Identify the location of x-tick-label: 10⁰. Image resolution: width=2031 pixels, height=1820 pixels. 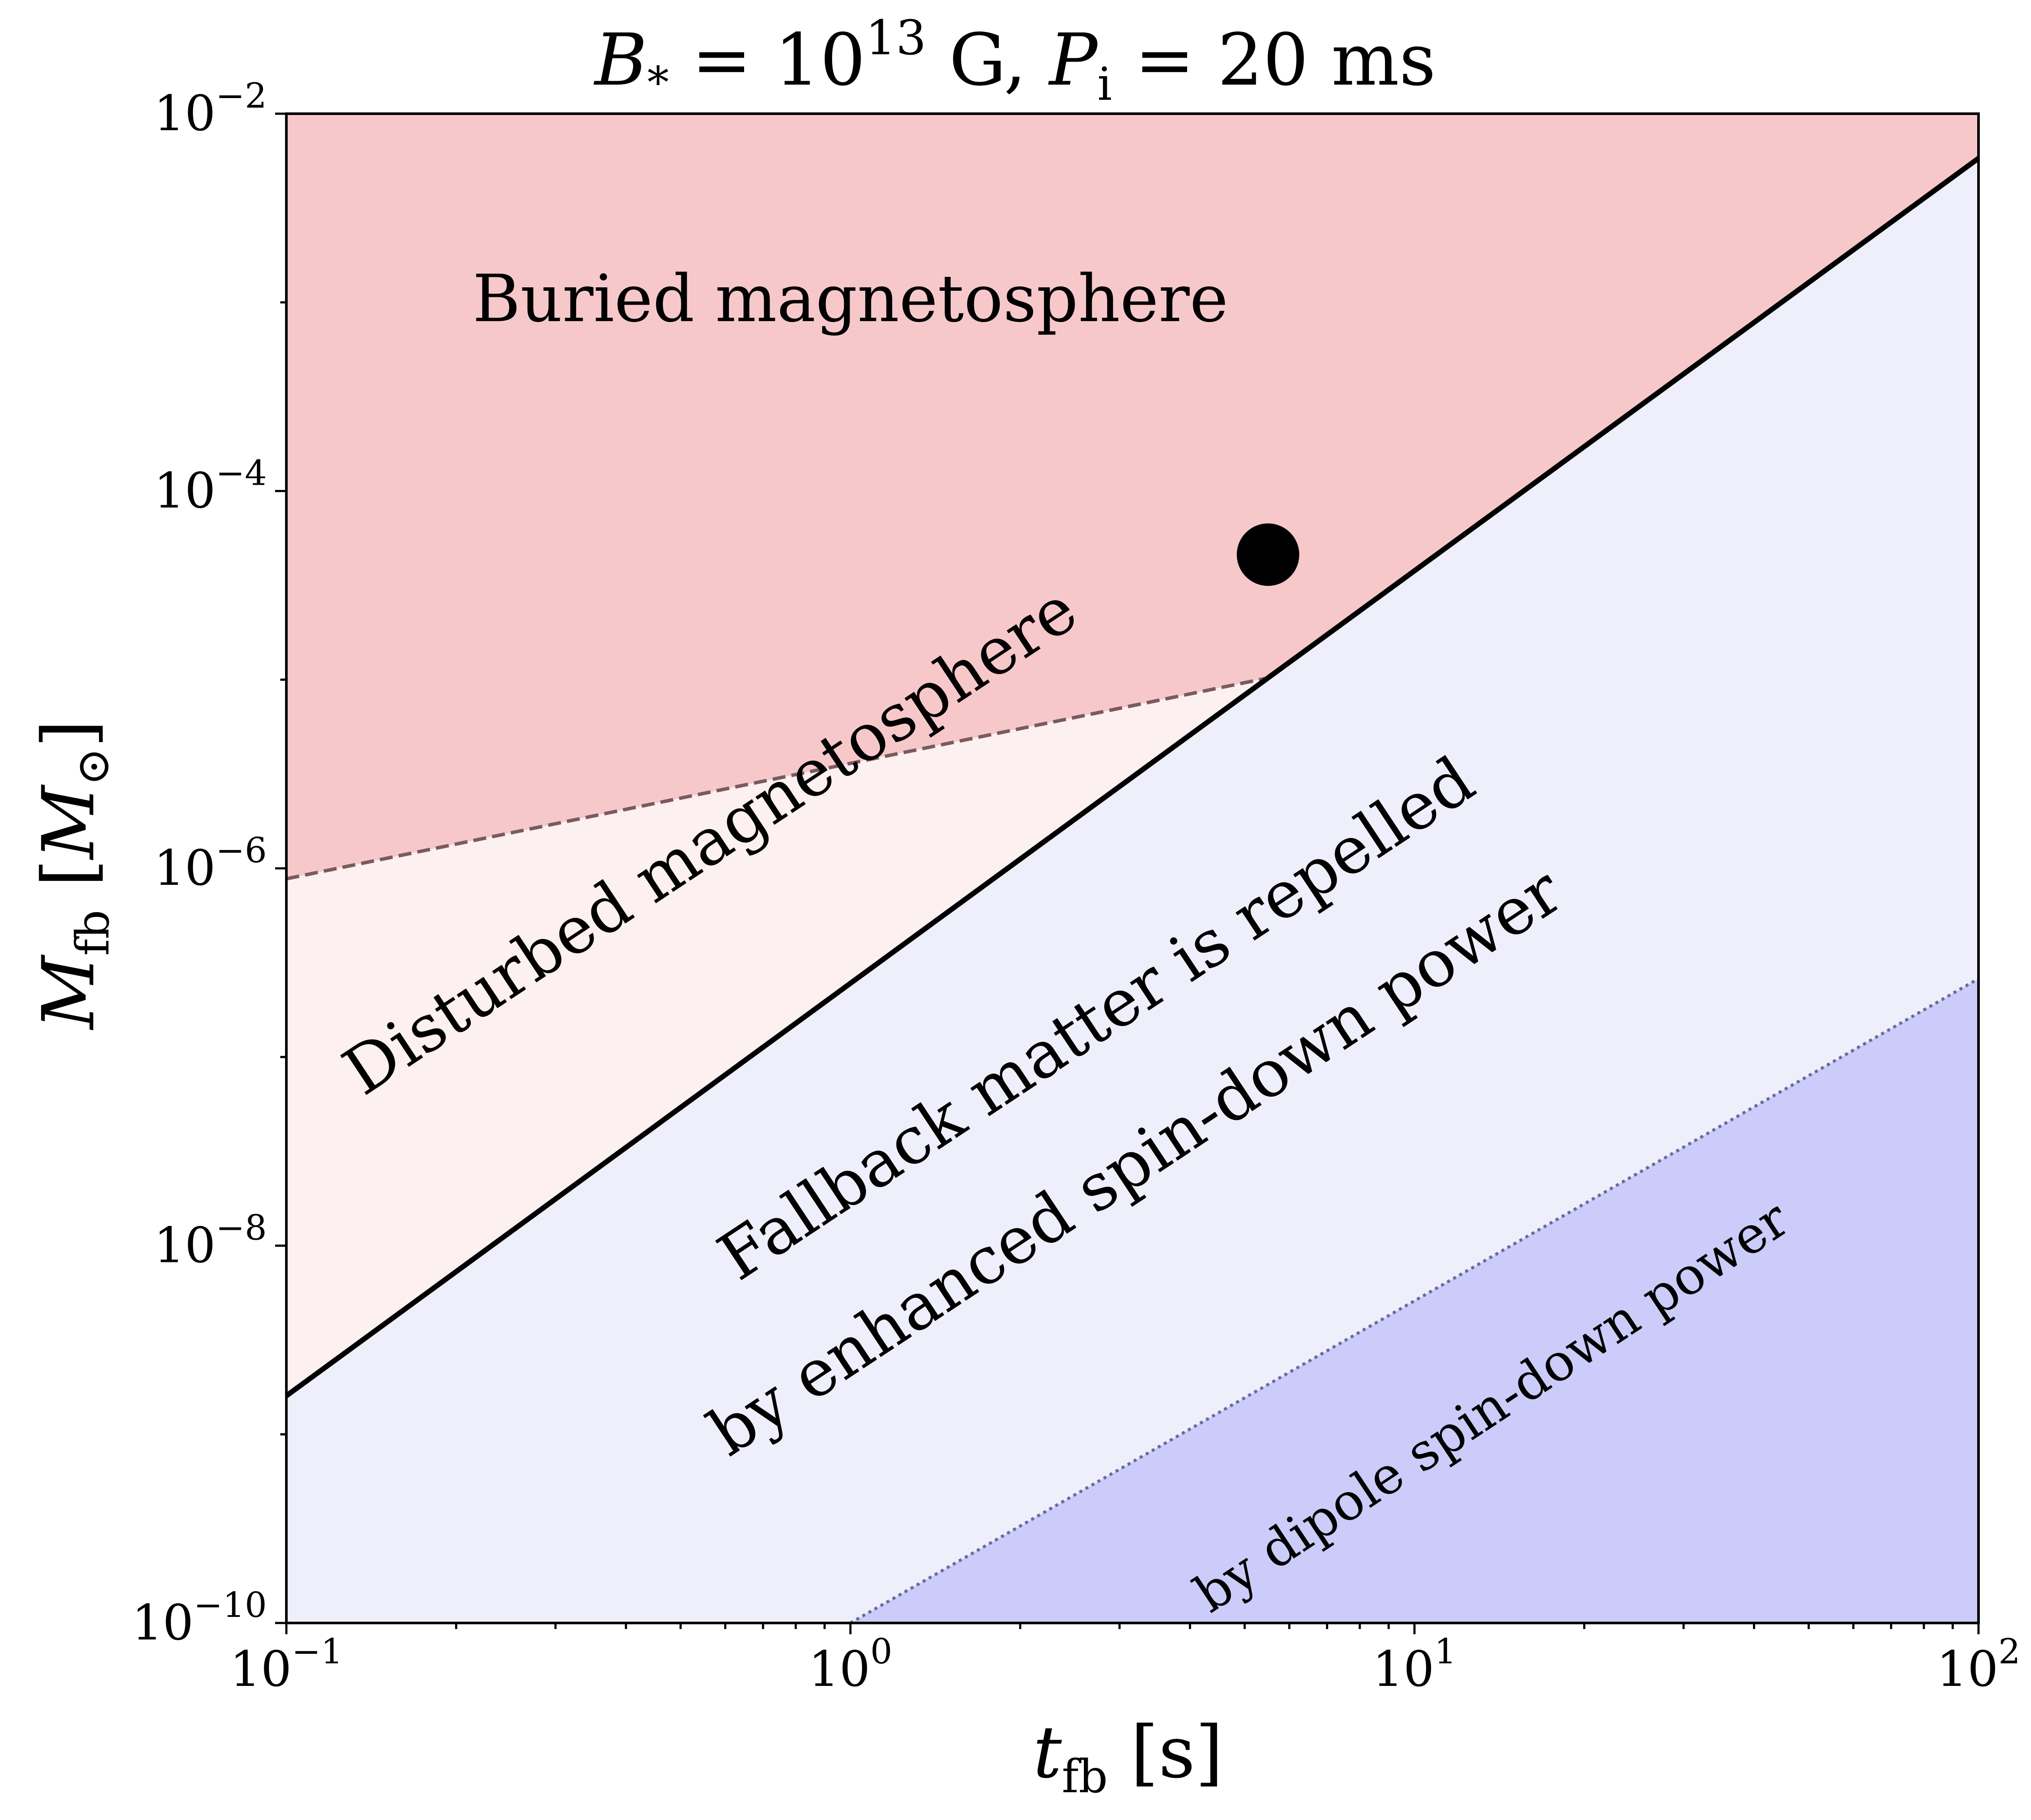
(850, 1664).